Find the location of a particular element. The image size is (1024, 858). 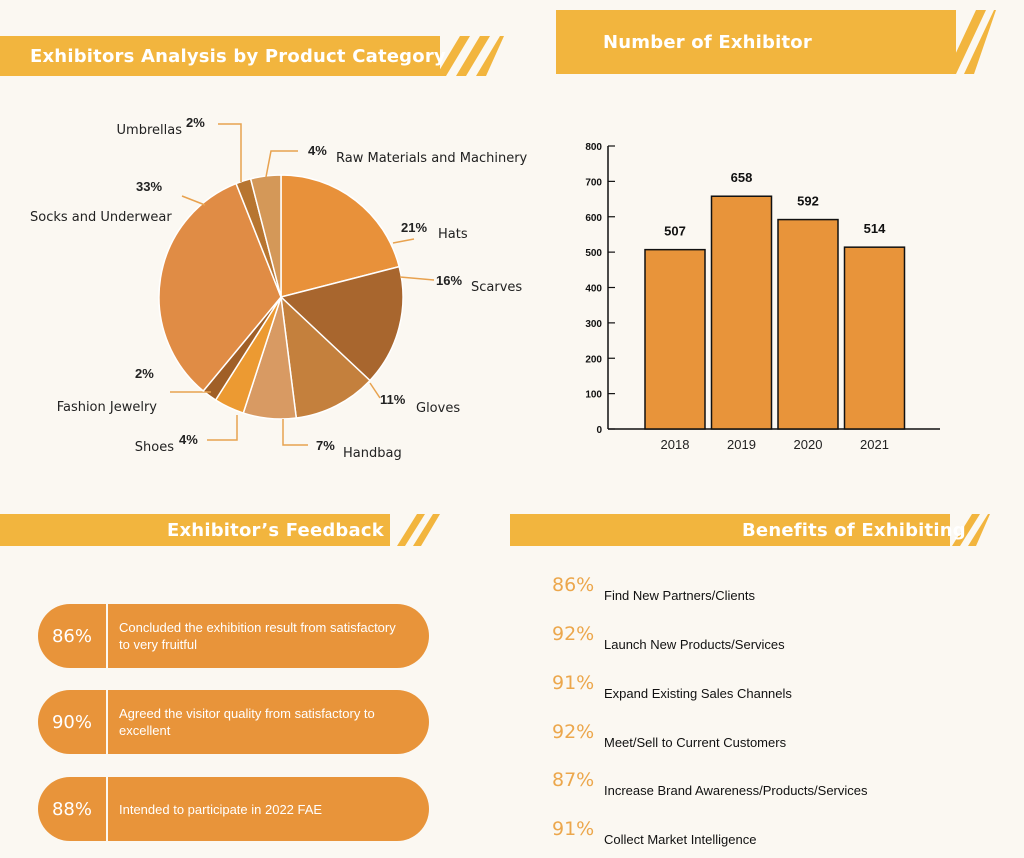

pie-percent-label: 21% is located at coordinates (414, 227).